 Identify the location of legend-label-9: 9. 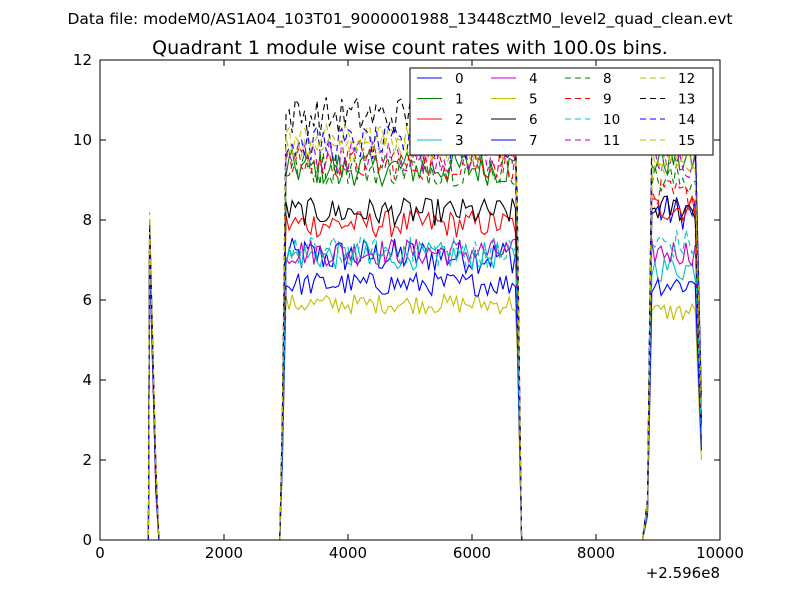
(607, 100).